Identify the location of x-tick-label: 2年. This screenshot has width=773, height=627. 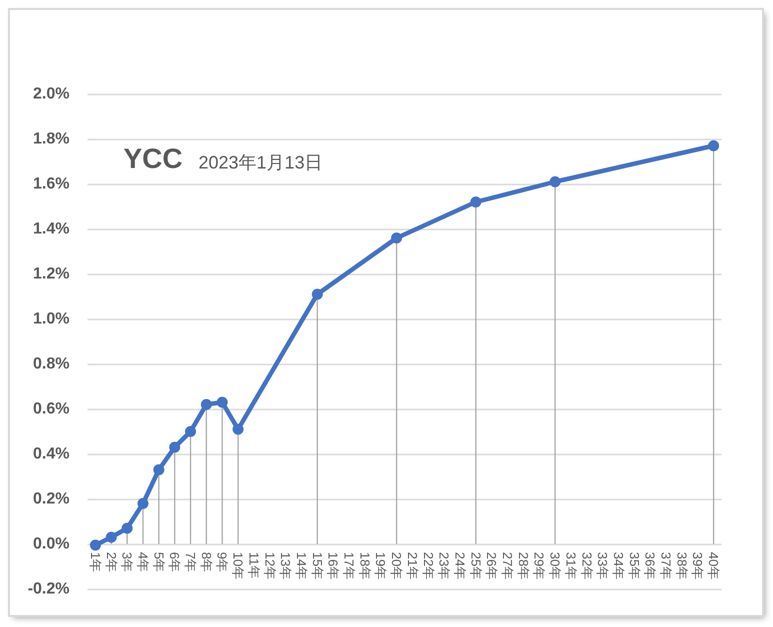
(111, 562).